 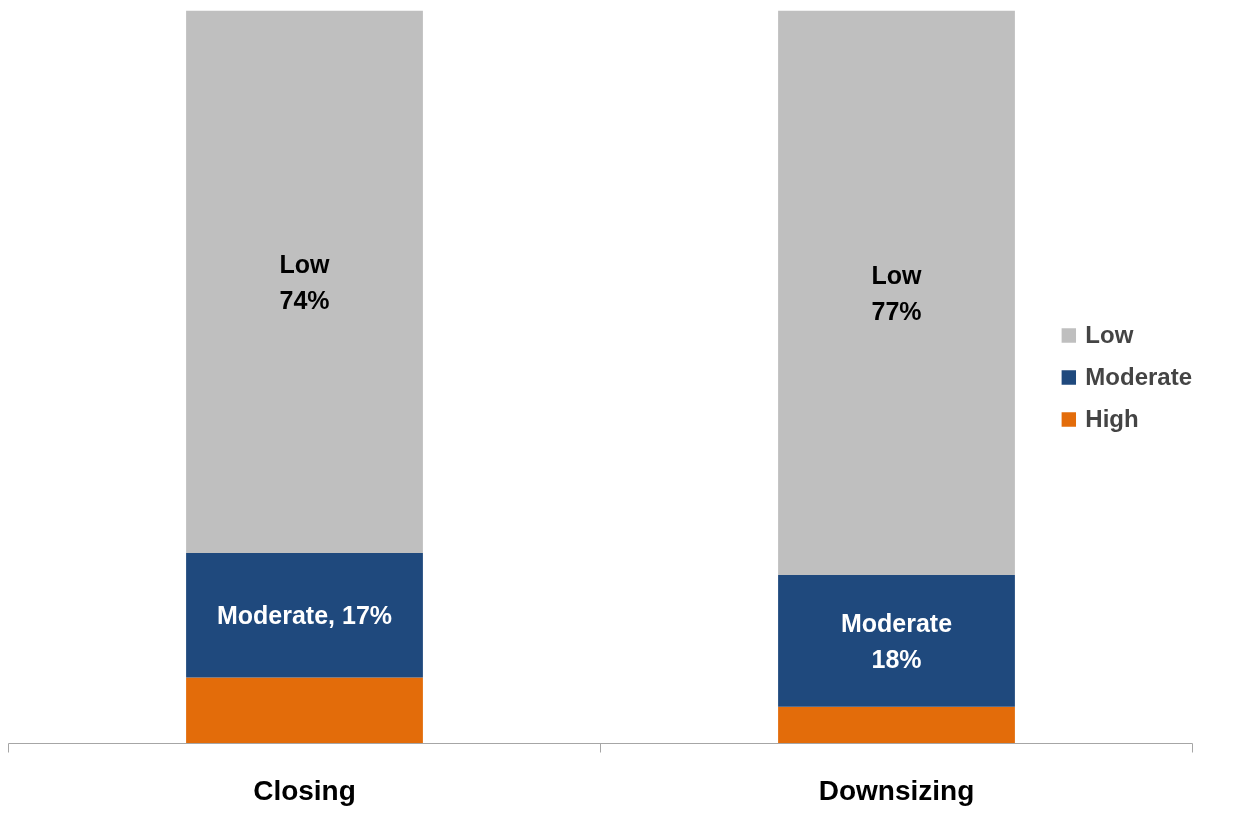 I want to click on data-label: Moderate 18%, so click(x=896, y=641).